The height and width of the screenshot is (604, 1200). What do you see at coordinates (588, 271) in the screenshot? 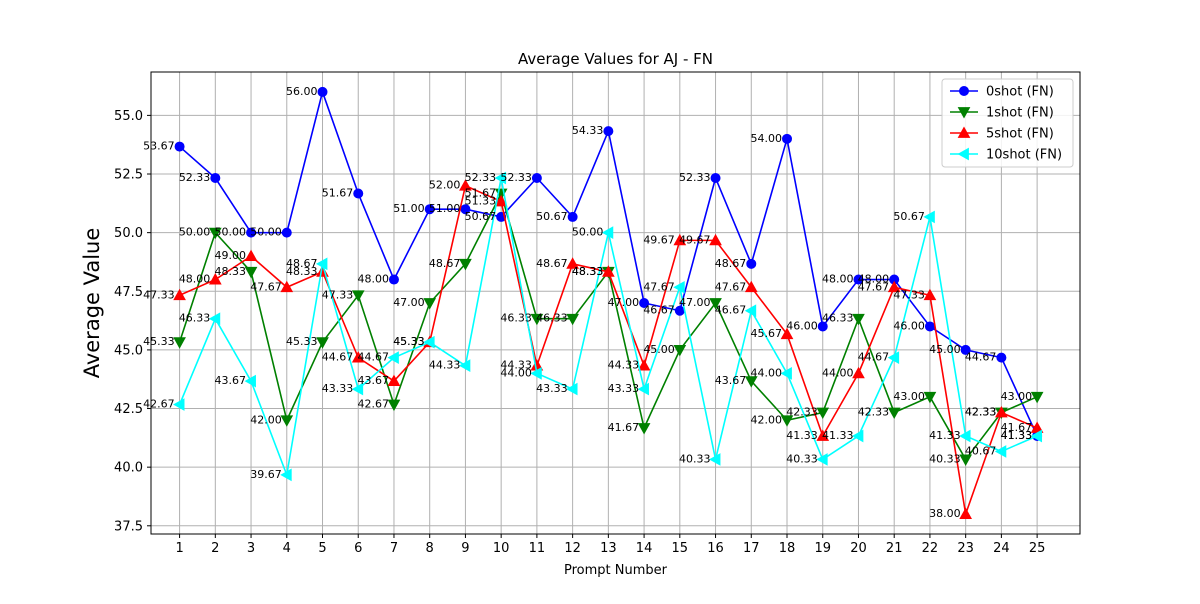
I see `data-label: 48.33` at bounding box center [588, 271].